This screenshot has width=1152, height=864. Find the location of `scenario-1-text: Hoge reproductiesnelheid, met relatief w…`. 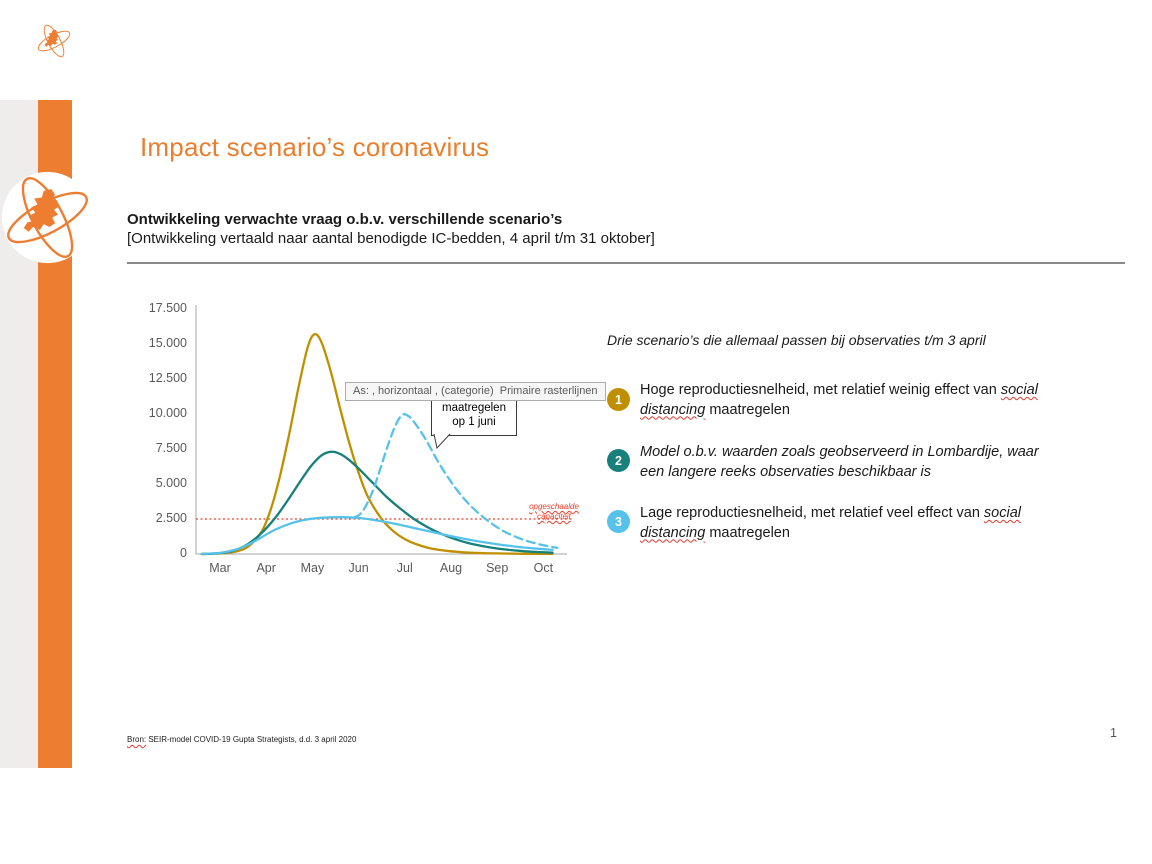

scenario-1-text: Hoge reproductiesnelheid, met relatief w… is located at coordinates (839, 400).